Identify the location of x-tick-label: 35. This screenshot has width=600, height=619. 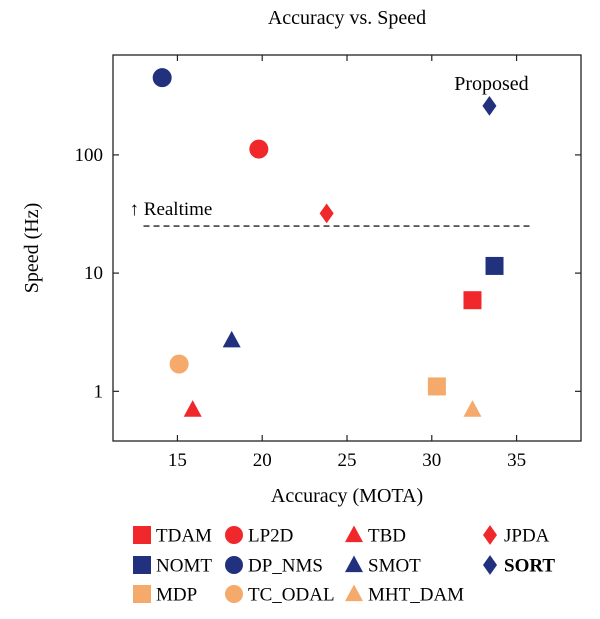
(516, 460).